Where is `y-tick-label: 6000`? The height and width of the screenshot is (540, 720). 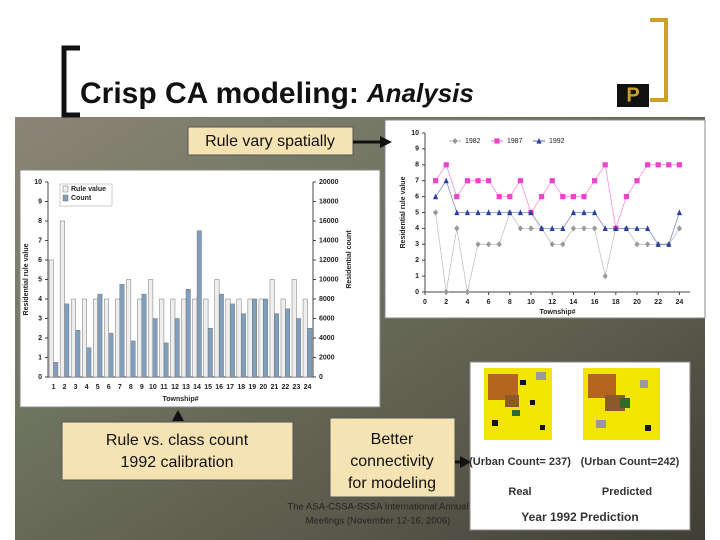
y-tick-label: 6000 is located at coordinates (327, 318).